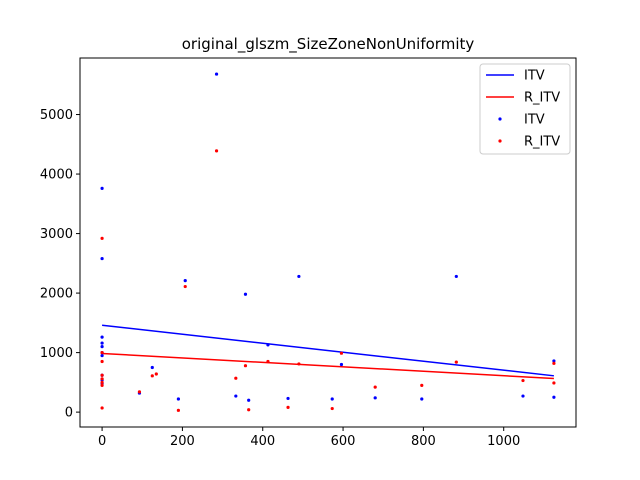  What do you see at coordinates (328, 44) in the screenshot?
I see `chart-title: original_glszm_SizeZoneNonUniformity` at bounding box center [328, 44].